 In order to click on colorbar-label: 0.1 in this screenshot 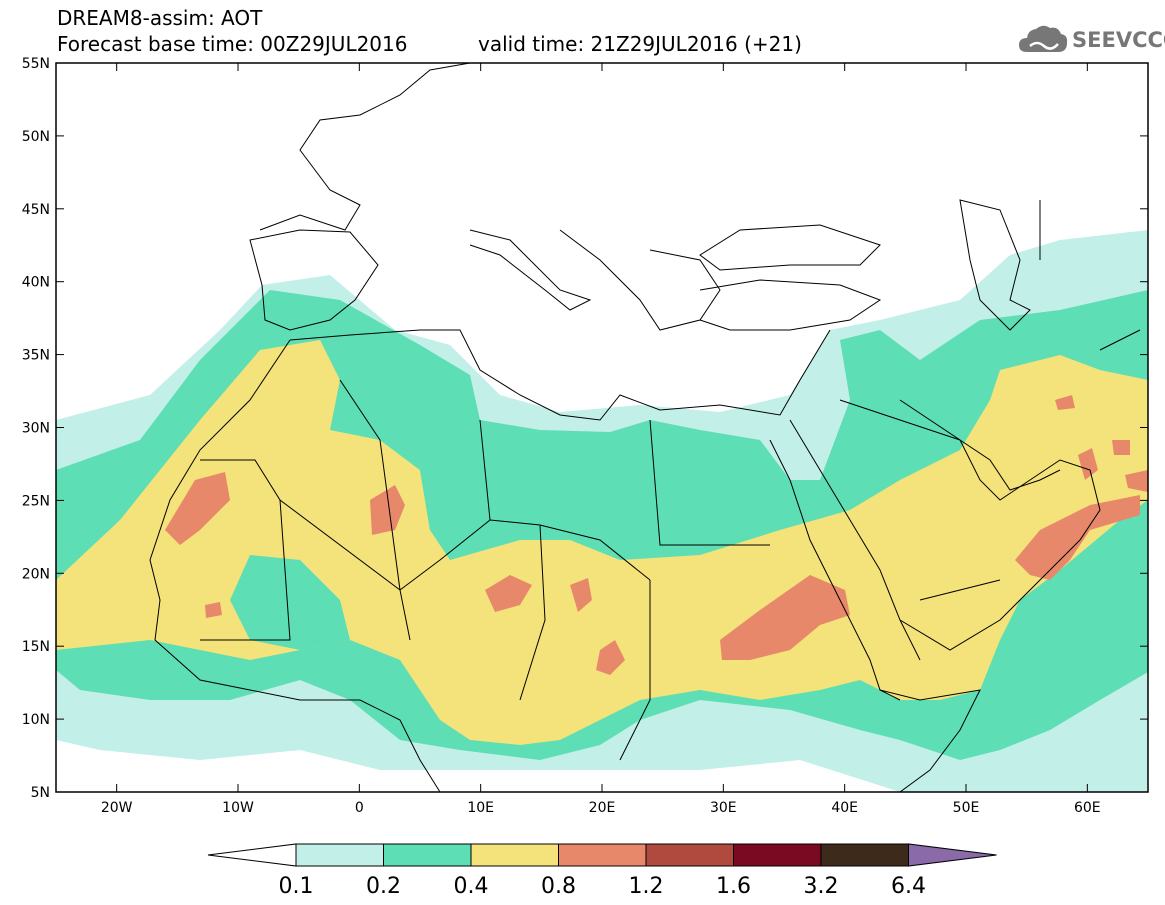, I will do `click(296, 886)`.